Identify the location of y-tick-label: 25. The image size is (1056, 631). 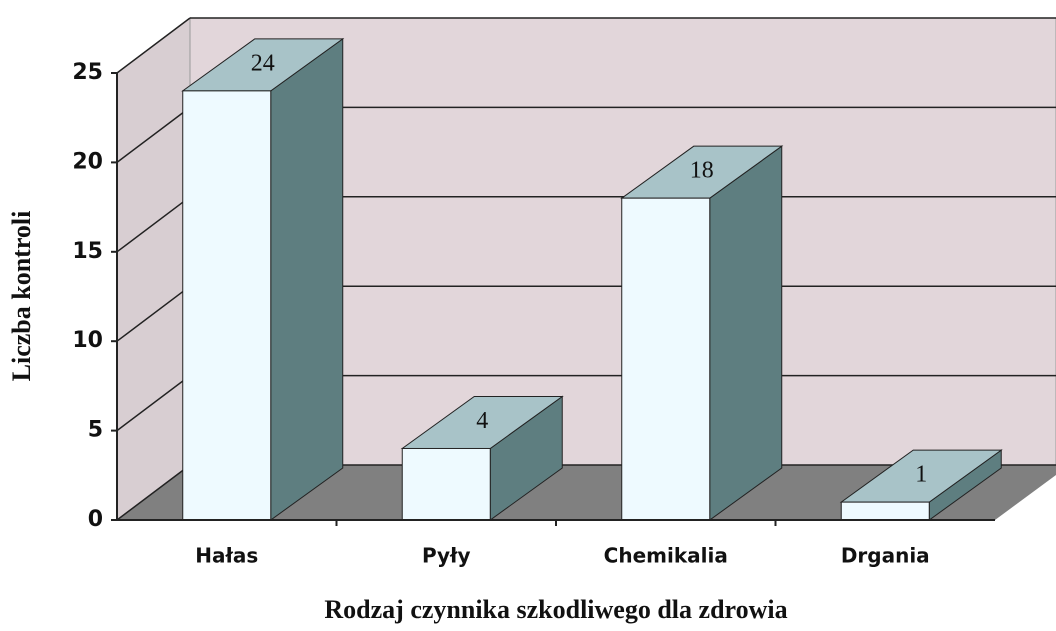
(87, 72).